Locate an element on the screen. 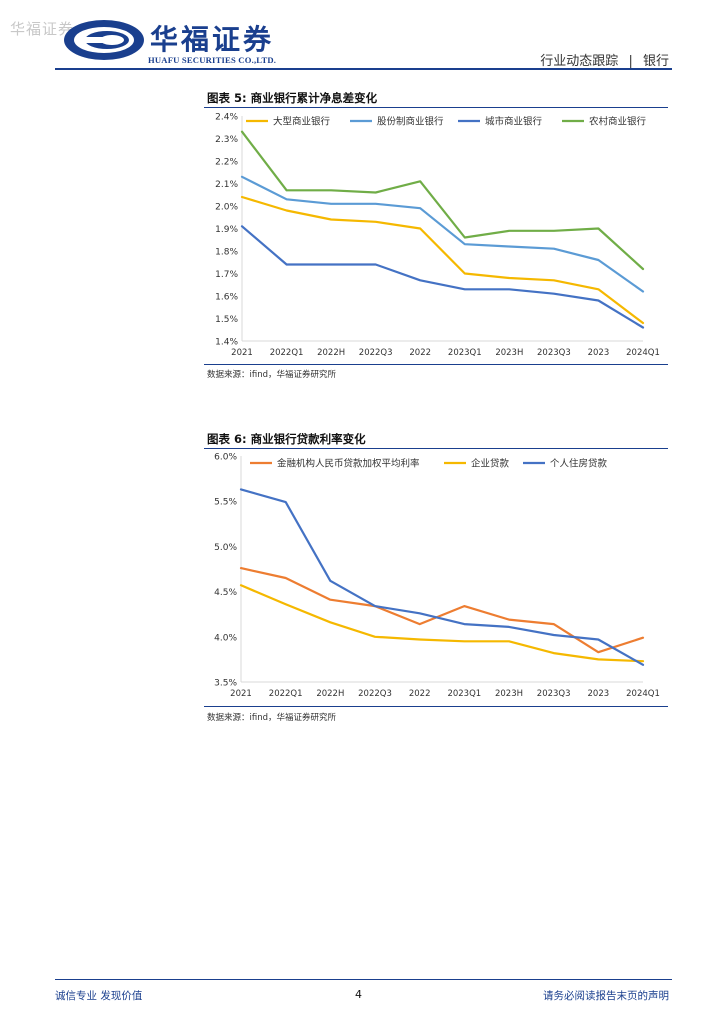 The height and width of the screenshot is (1024, 724). watermark: 华福证券 is located at coordinates (42, 29).